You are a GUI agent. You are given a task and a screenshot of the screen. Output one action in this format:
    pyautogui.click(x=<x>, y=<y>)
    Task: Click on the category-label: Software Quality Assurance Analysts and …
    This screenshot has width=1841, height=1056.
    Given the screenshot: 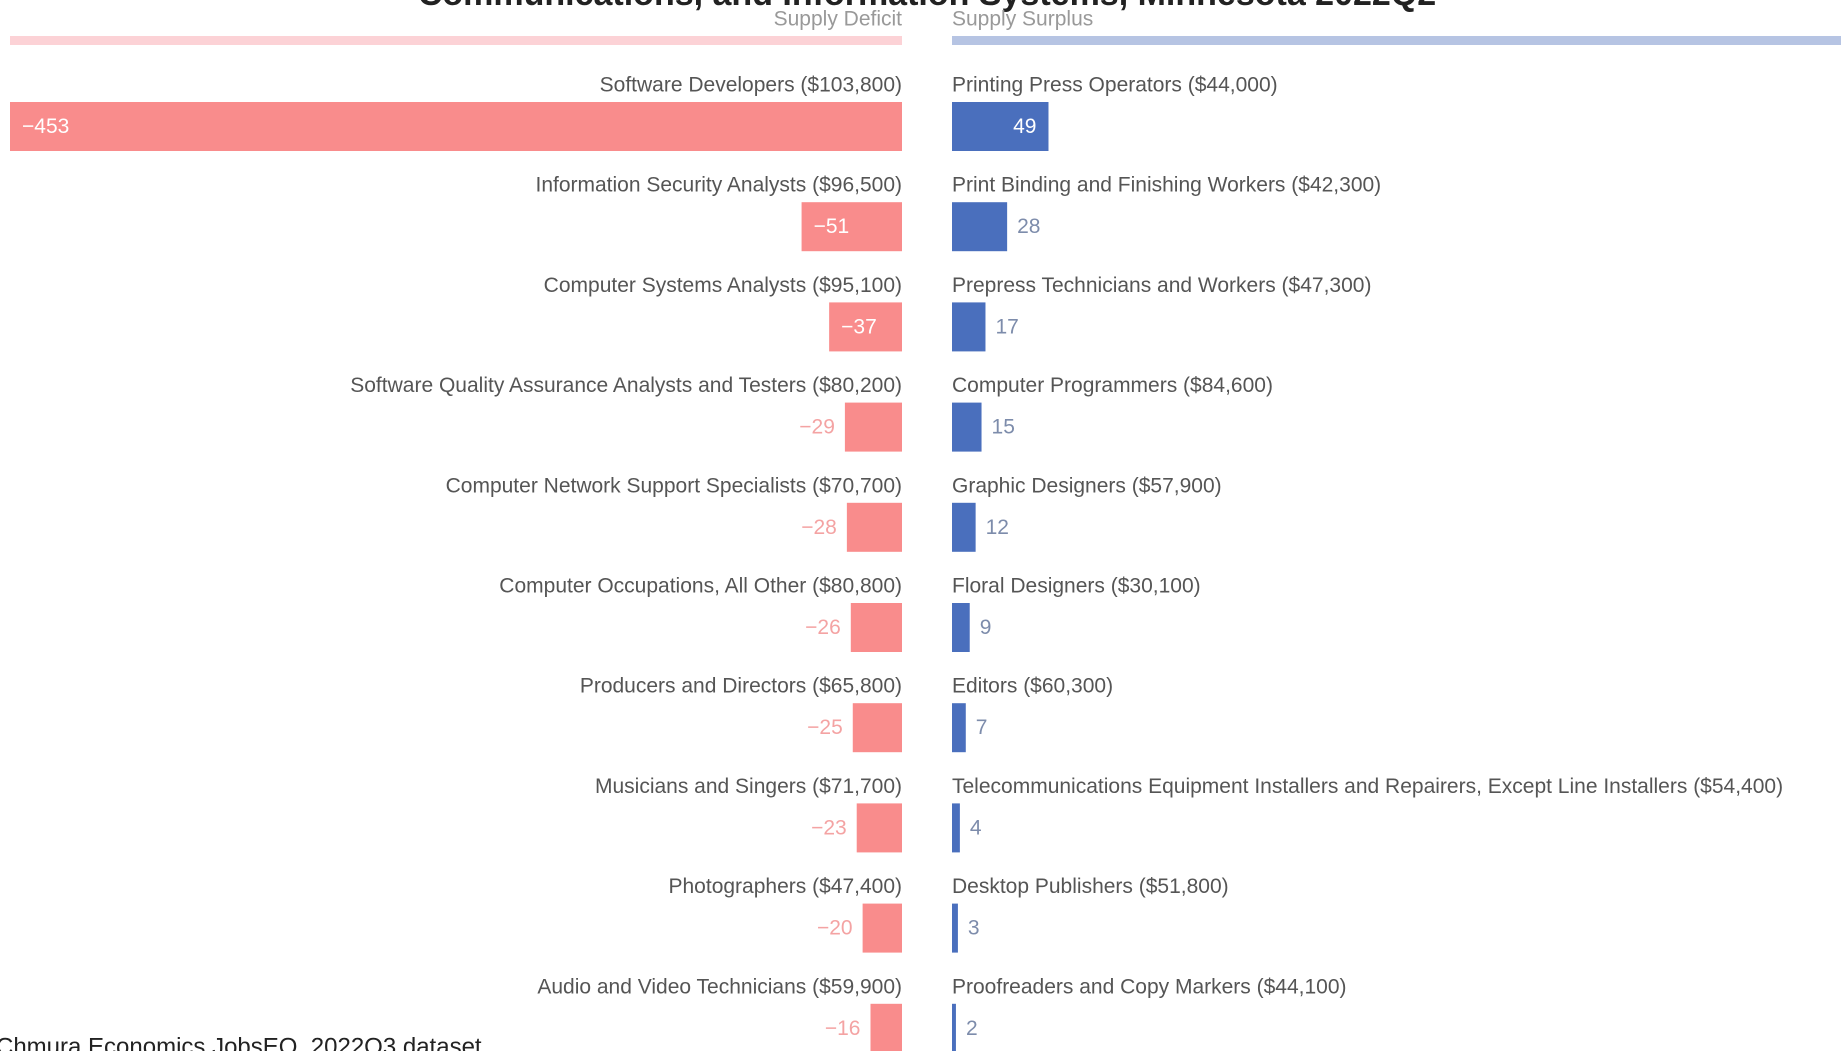 What is the action you would take?
    pyautogui.click(x=626, y=385)
    